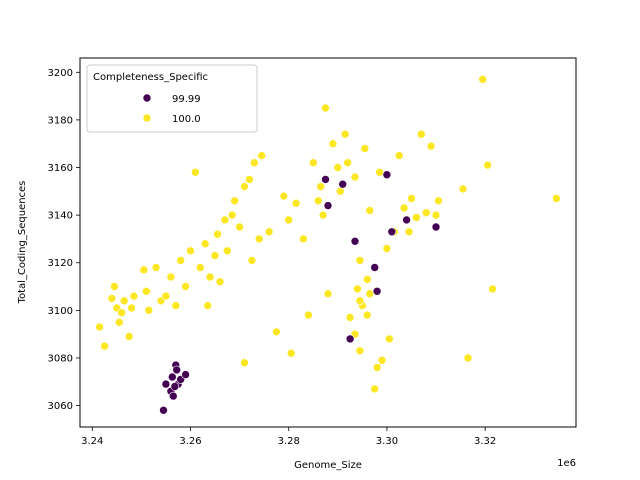 The height and width of the screenshot is (480, 640). I want to click on y-tick-label: 3080, so click(60, 358).